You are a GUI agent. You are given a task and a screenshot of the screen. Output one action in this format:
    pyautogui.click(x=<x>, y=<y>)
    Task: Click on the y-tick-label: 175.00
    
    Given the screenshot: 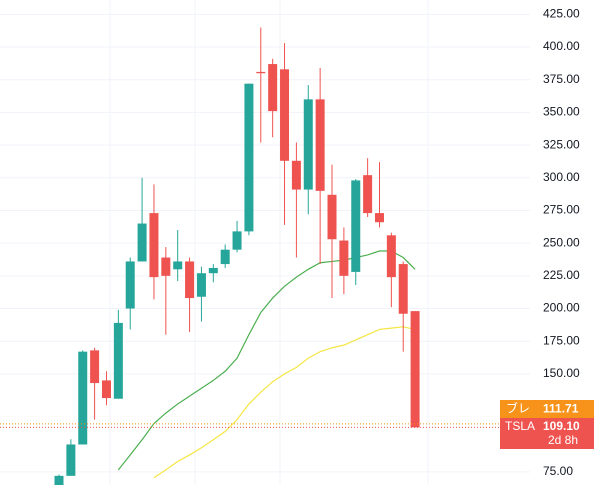 What is the action you would take?
    pyautogui.click(x=561, y=340)
    